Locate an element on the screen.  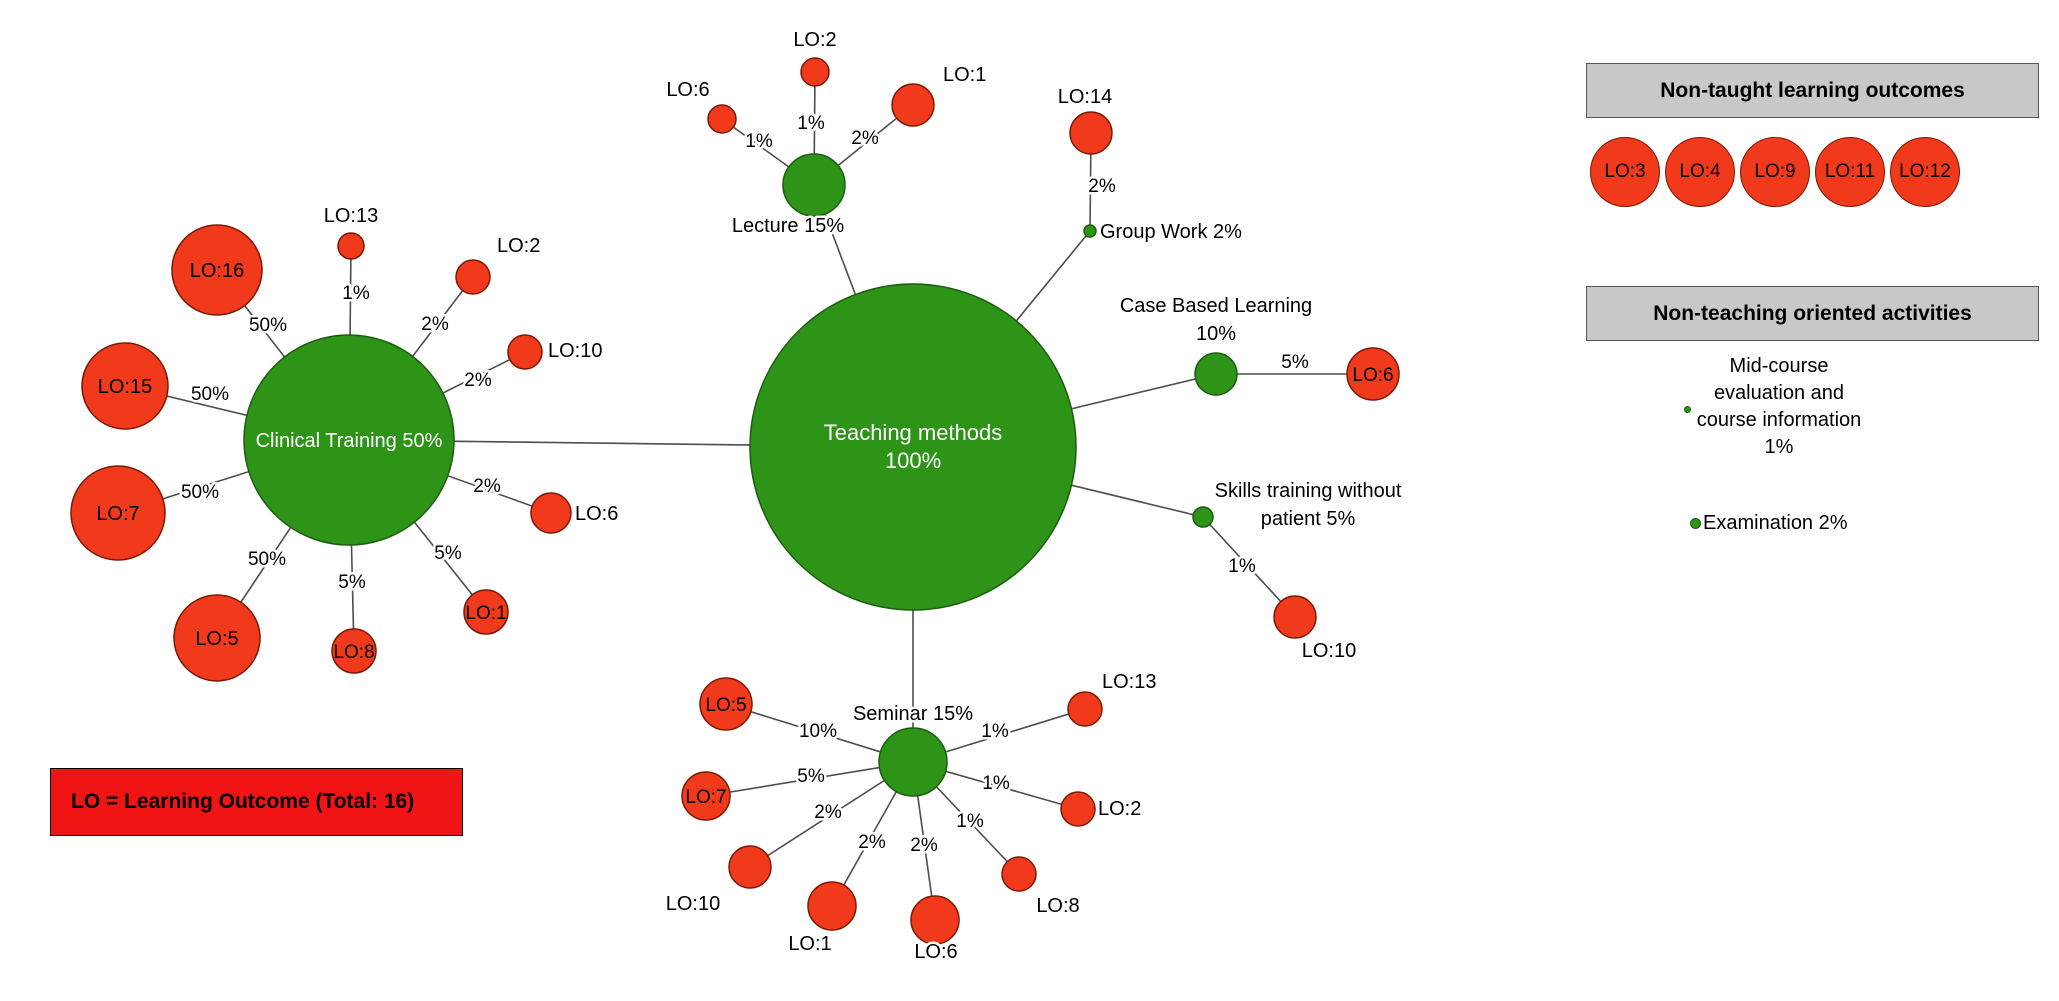
node-label-c6: LO:6 is located at coordinates (596, 514).